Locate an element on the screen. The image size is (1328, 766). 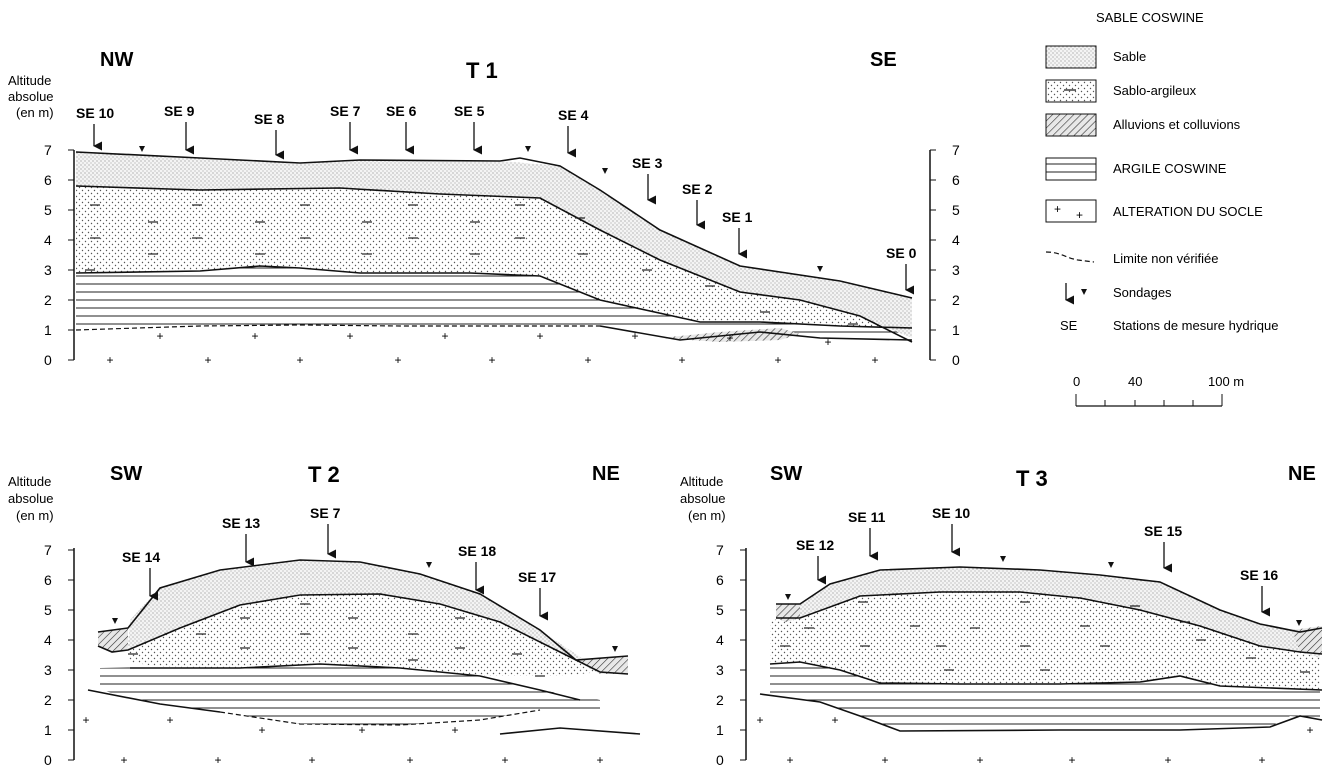
legend-label-alluvions: Alluvions et colluvions is located at coordinates (1177, 124).